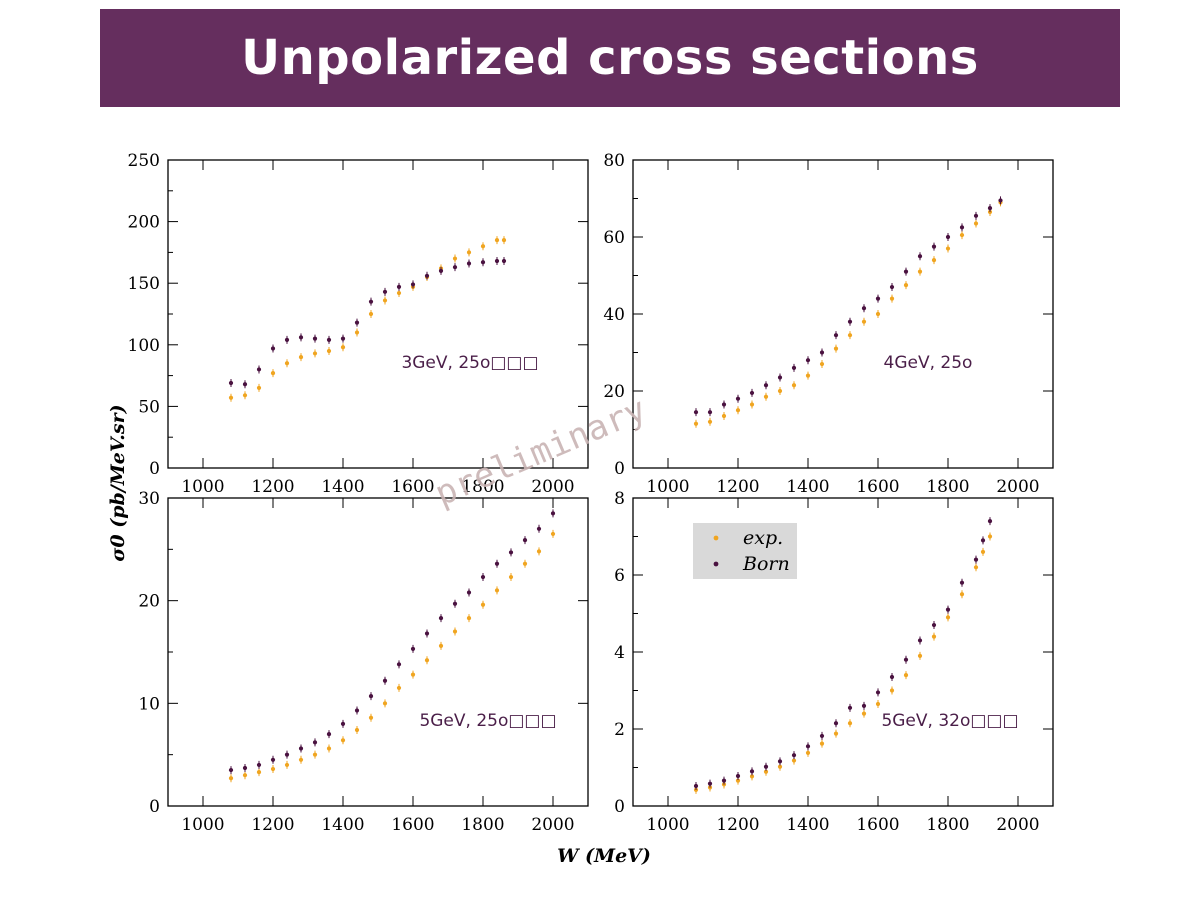 Image resolution: width=1200 pixels, height=912 pixels. What do you see at coordinates (144, 346) in the screenshot?
I see `y-tick-label: 100` at bounding box center [144, 346].